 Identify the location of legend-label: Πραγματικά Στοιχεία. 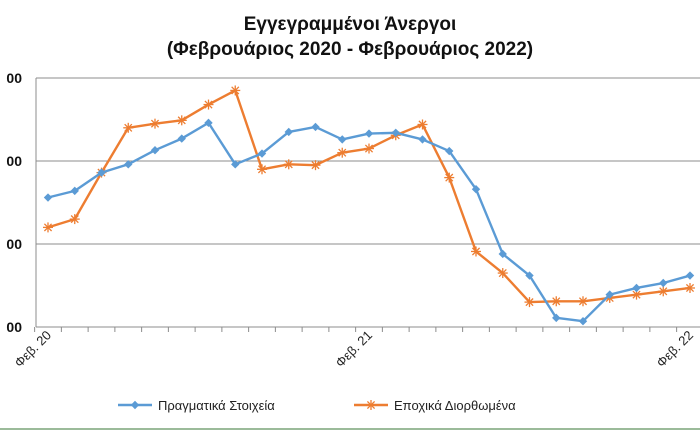
(216, 405).